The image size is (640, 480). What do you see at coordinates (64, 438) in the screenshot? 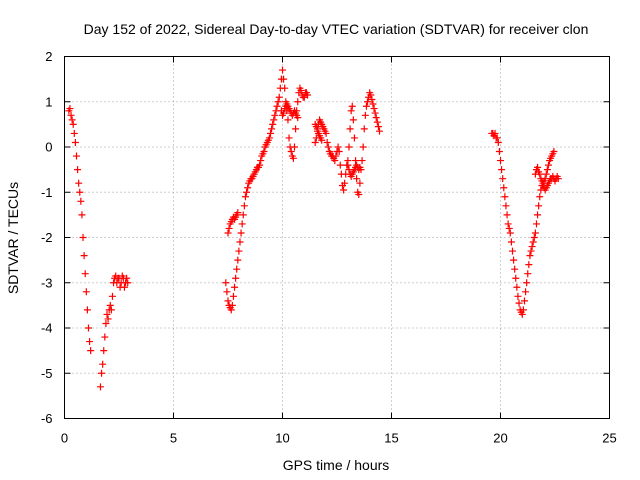
I see `x-tick-label: 0` at bounding box center [64, 438].